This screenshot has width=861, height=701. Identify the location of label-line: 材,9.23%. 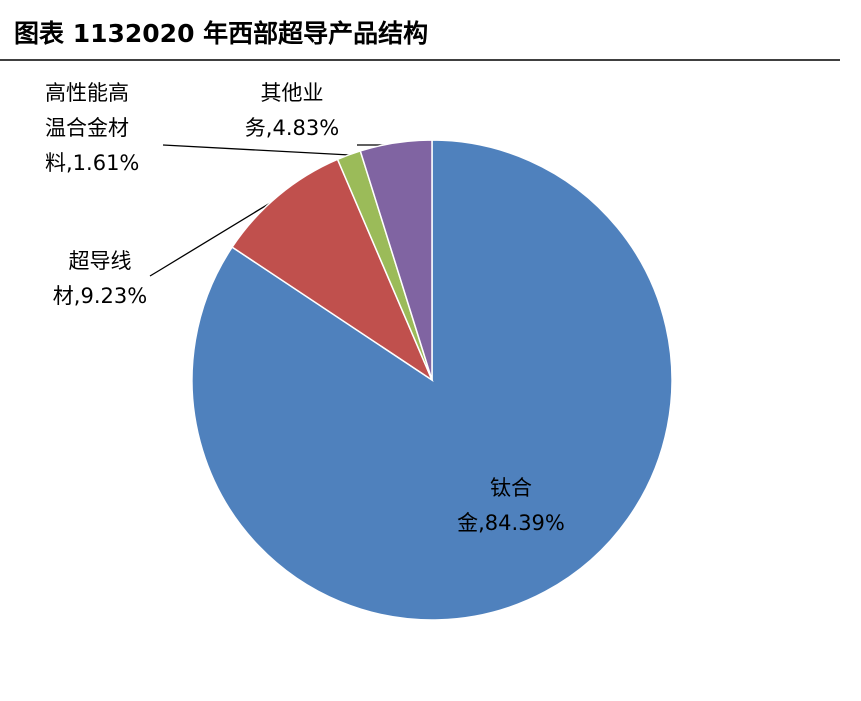
(100, 296).